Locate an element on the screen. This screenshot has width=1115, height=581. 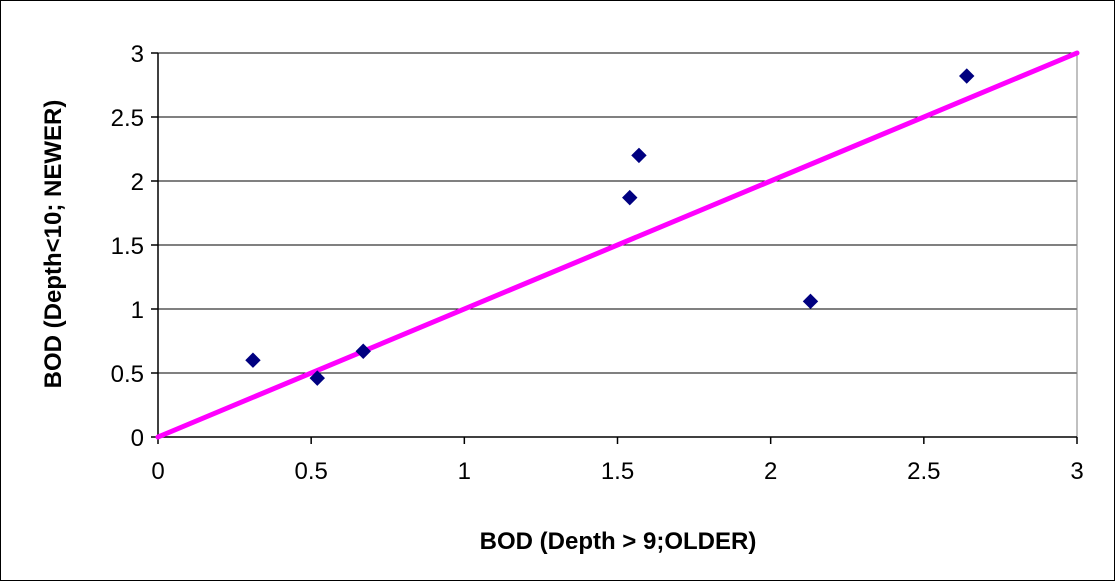
y-tick-label: 0.5 is located at coordinates (127, 374).